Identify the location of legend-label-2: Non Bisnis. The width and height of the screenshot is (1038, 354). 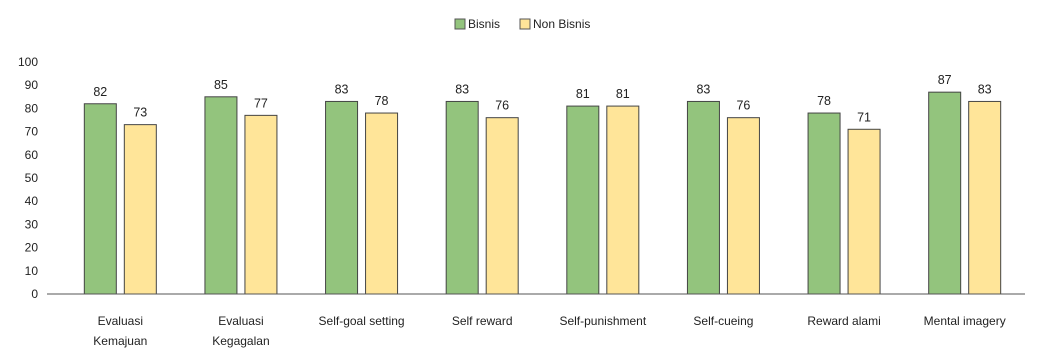
(561, 24).